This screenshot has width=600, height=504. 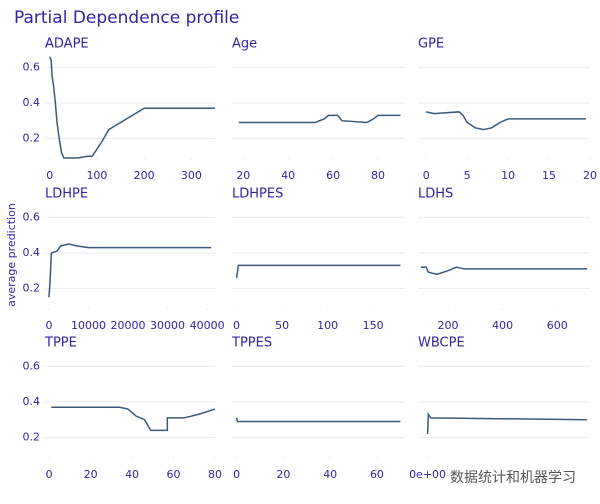 What do you see at coordinates (126, 18) in the screenshot?
I see `chart-title: Partial Dependence profile` at bounding box center [126, 18].